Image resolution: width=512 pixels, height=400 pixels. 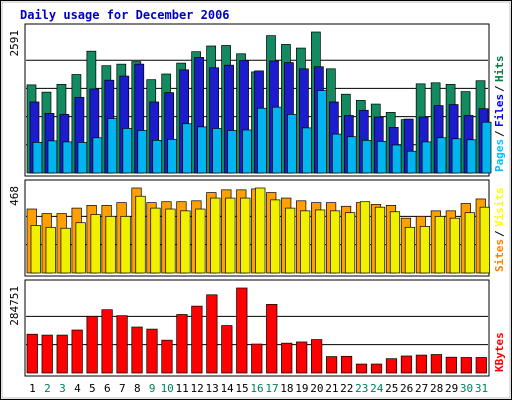 What do you see at coordinates (77, 388) in the screenshot?
I see `x-tick-label: 4` at bounding box center [77, 388].